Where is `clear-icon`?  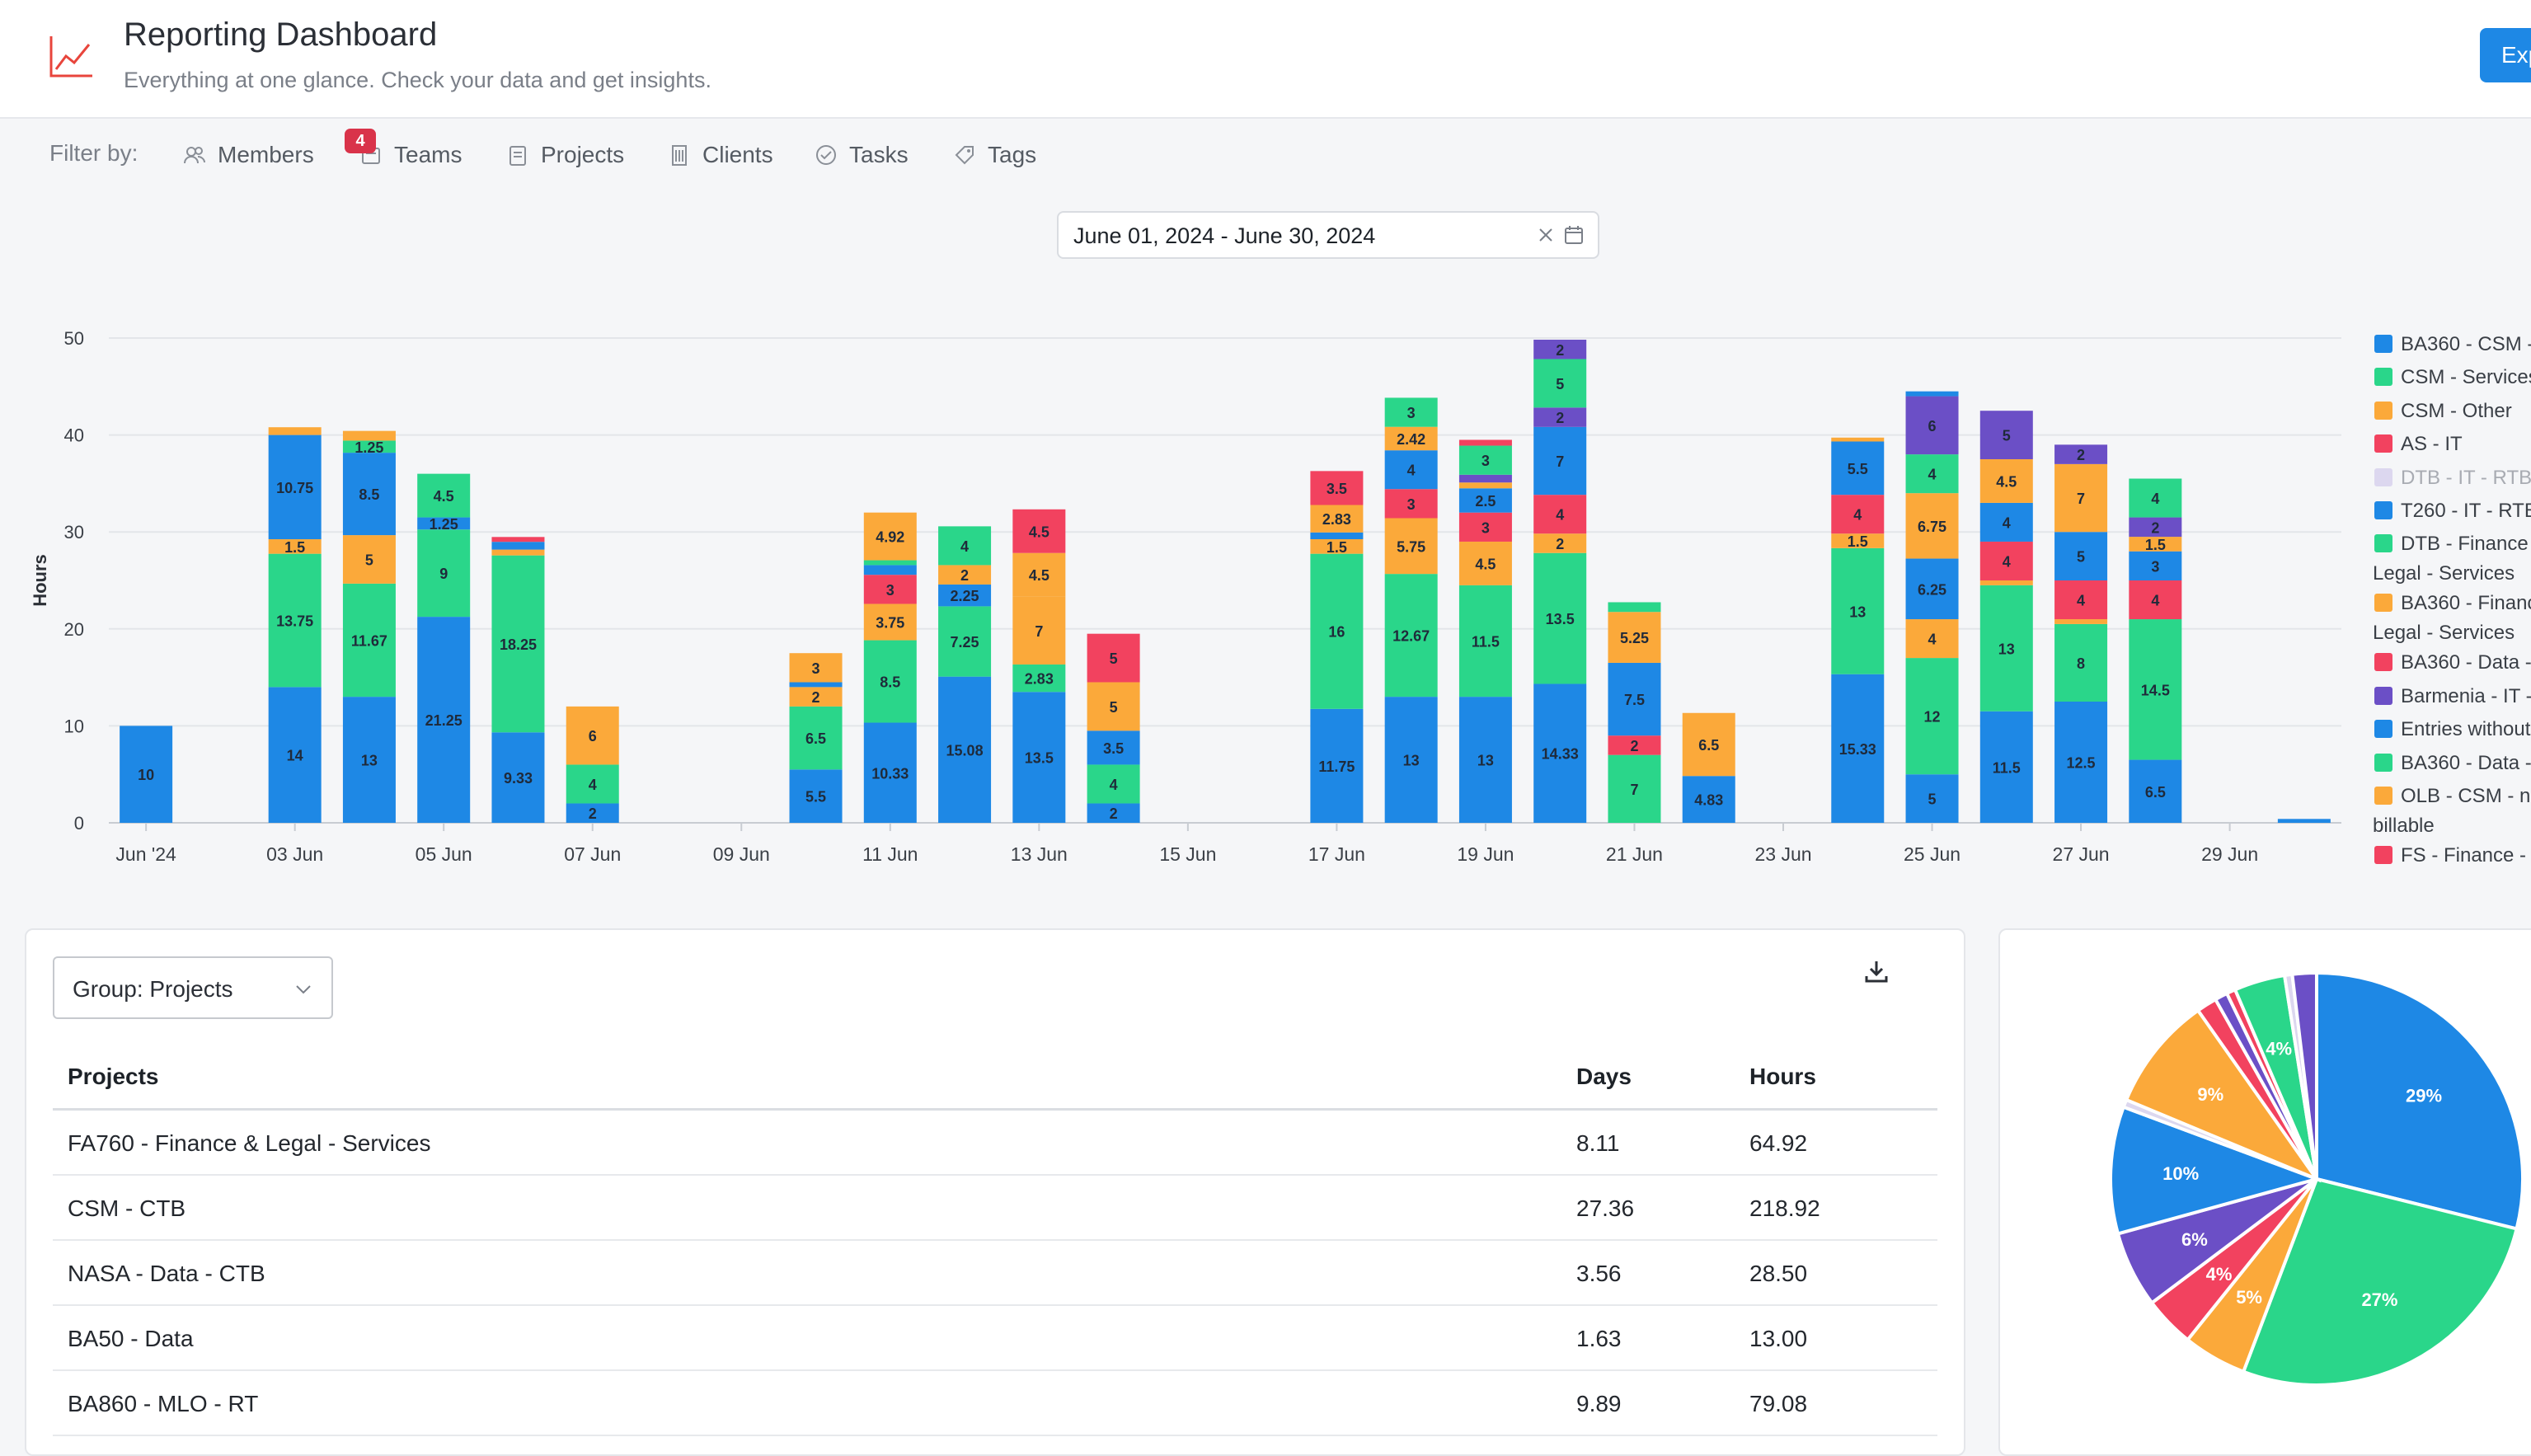
clear-icon is located at coordinates (1546, 235).